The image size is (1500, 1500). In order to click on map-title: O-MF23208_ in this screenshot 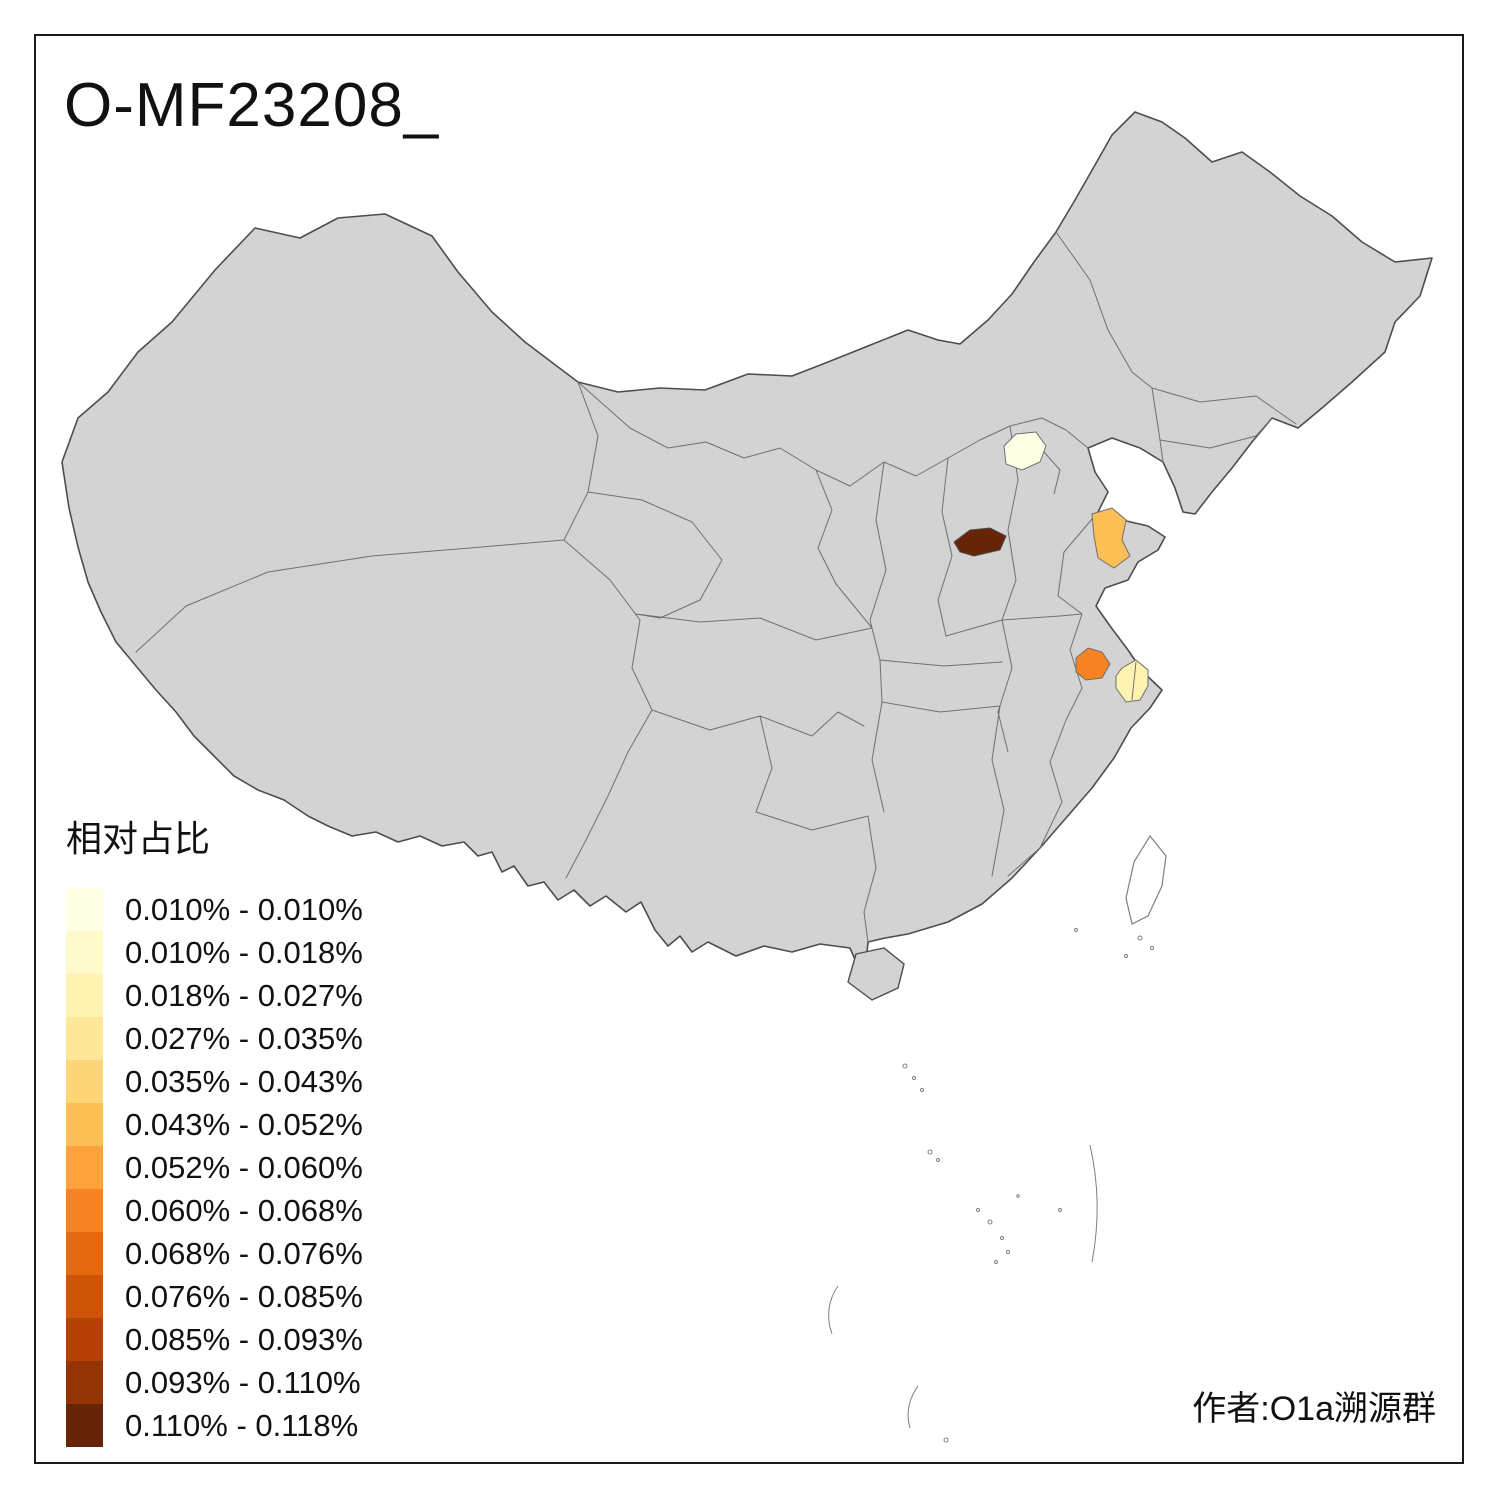, I will do `click(252, 105)`.